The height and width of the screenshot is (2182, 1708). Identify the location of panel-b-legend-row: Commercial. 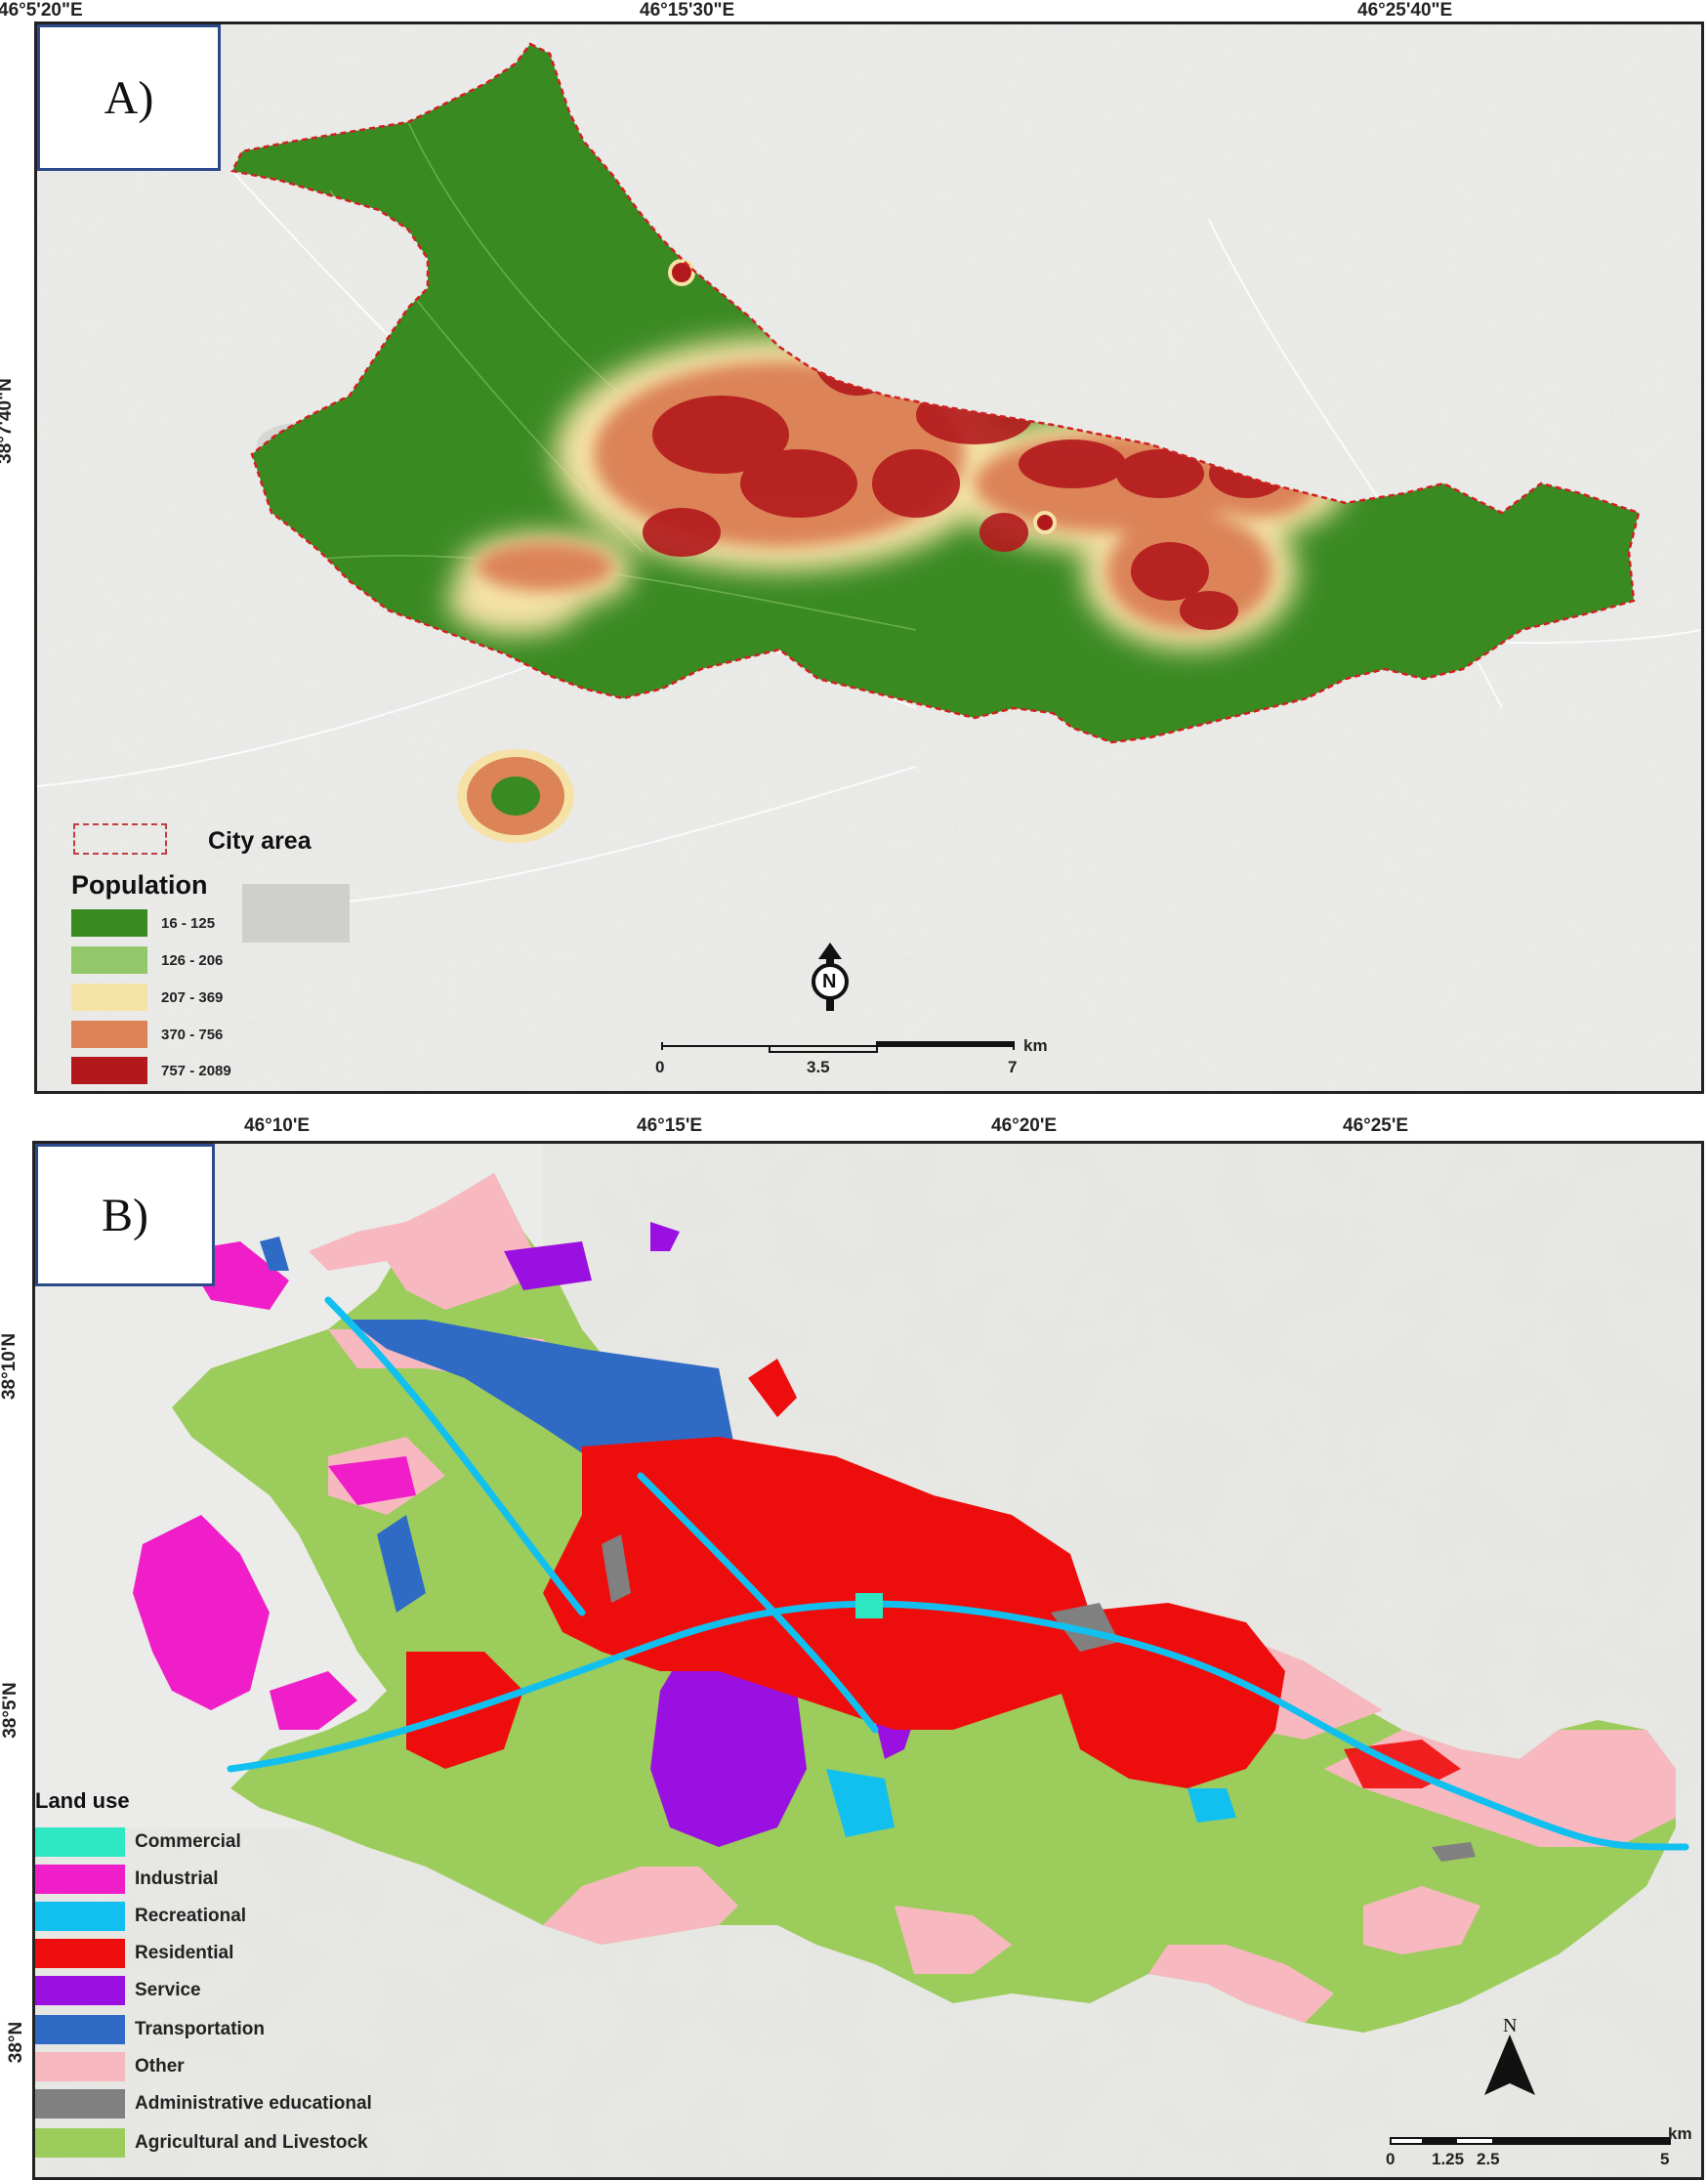
(138, 1842).